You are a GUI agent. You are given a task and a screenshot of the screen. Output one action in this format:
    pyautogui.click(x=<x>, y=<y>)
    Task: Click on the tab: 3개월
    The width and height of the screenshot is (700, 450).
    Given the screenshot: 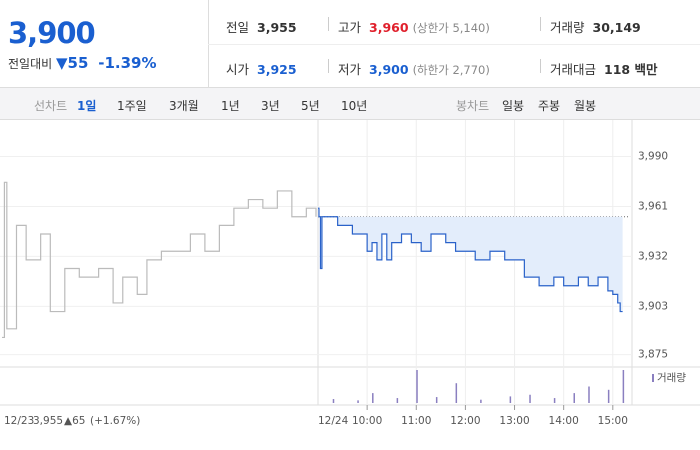 What is the action you would take?
    pyautogui.click(x=184, y=106)
    